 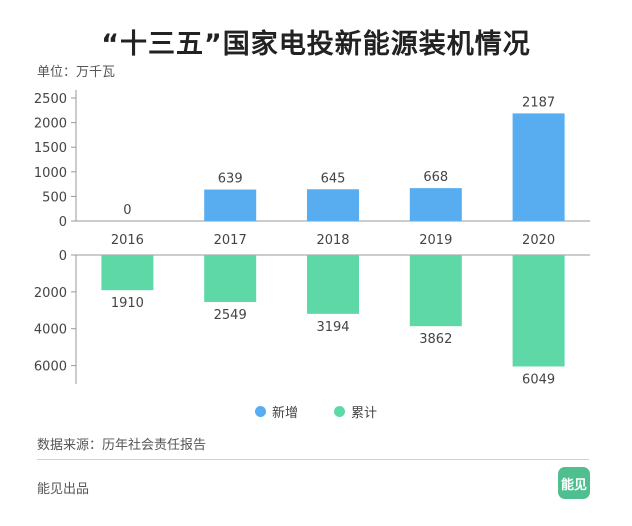 What do you see at coordinates (50, 293) in the screenshot?
I see `lower-y-tick-label: 2000` at bounding box center [50, 293].